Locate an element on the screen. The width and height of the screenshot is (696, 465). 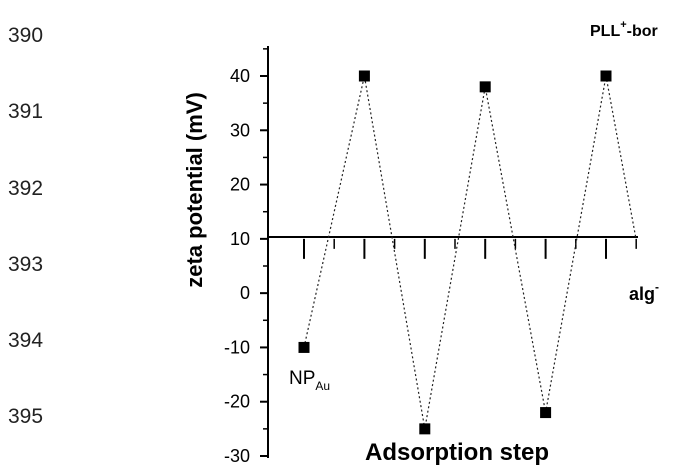
alg-superscript: - is located at coordinates (657, 287).